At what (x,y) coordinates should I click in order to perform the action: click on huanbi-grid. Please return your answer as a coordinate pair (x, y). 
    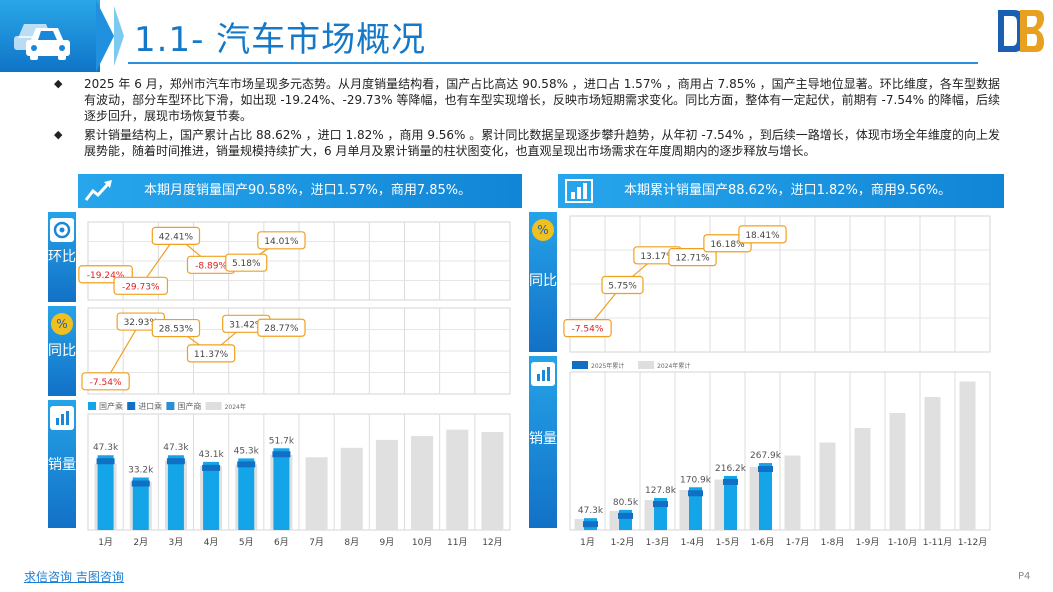
    Looking at the image, I should click on (299, 261).